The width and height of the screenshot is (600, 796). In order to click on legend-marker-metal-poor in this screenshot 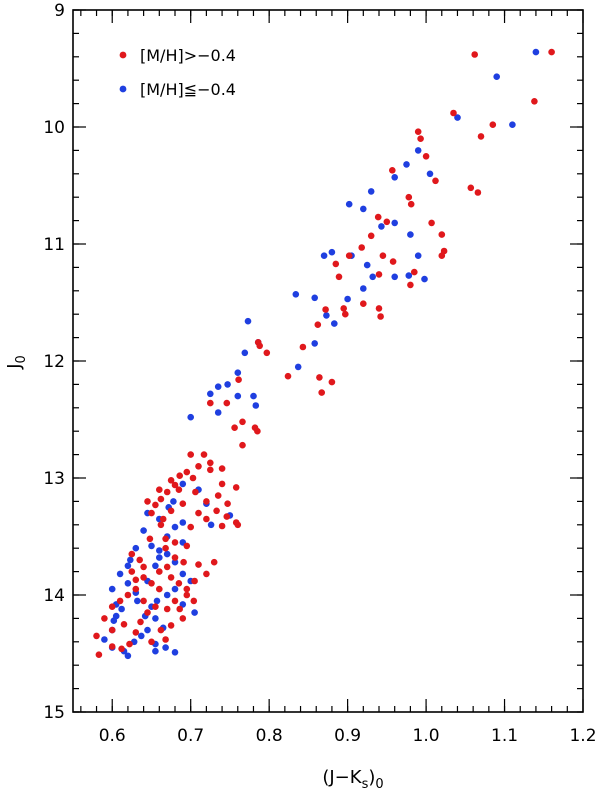, I will do `click(123, 89)`.